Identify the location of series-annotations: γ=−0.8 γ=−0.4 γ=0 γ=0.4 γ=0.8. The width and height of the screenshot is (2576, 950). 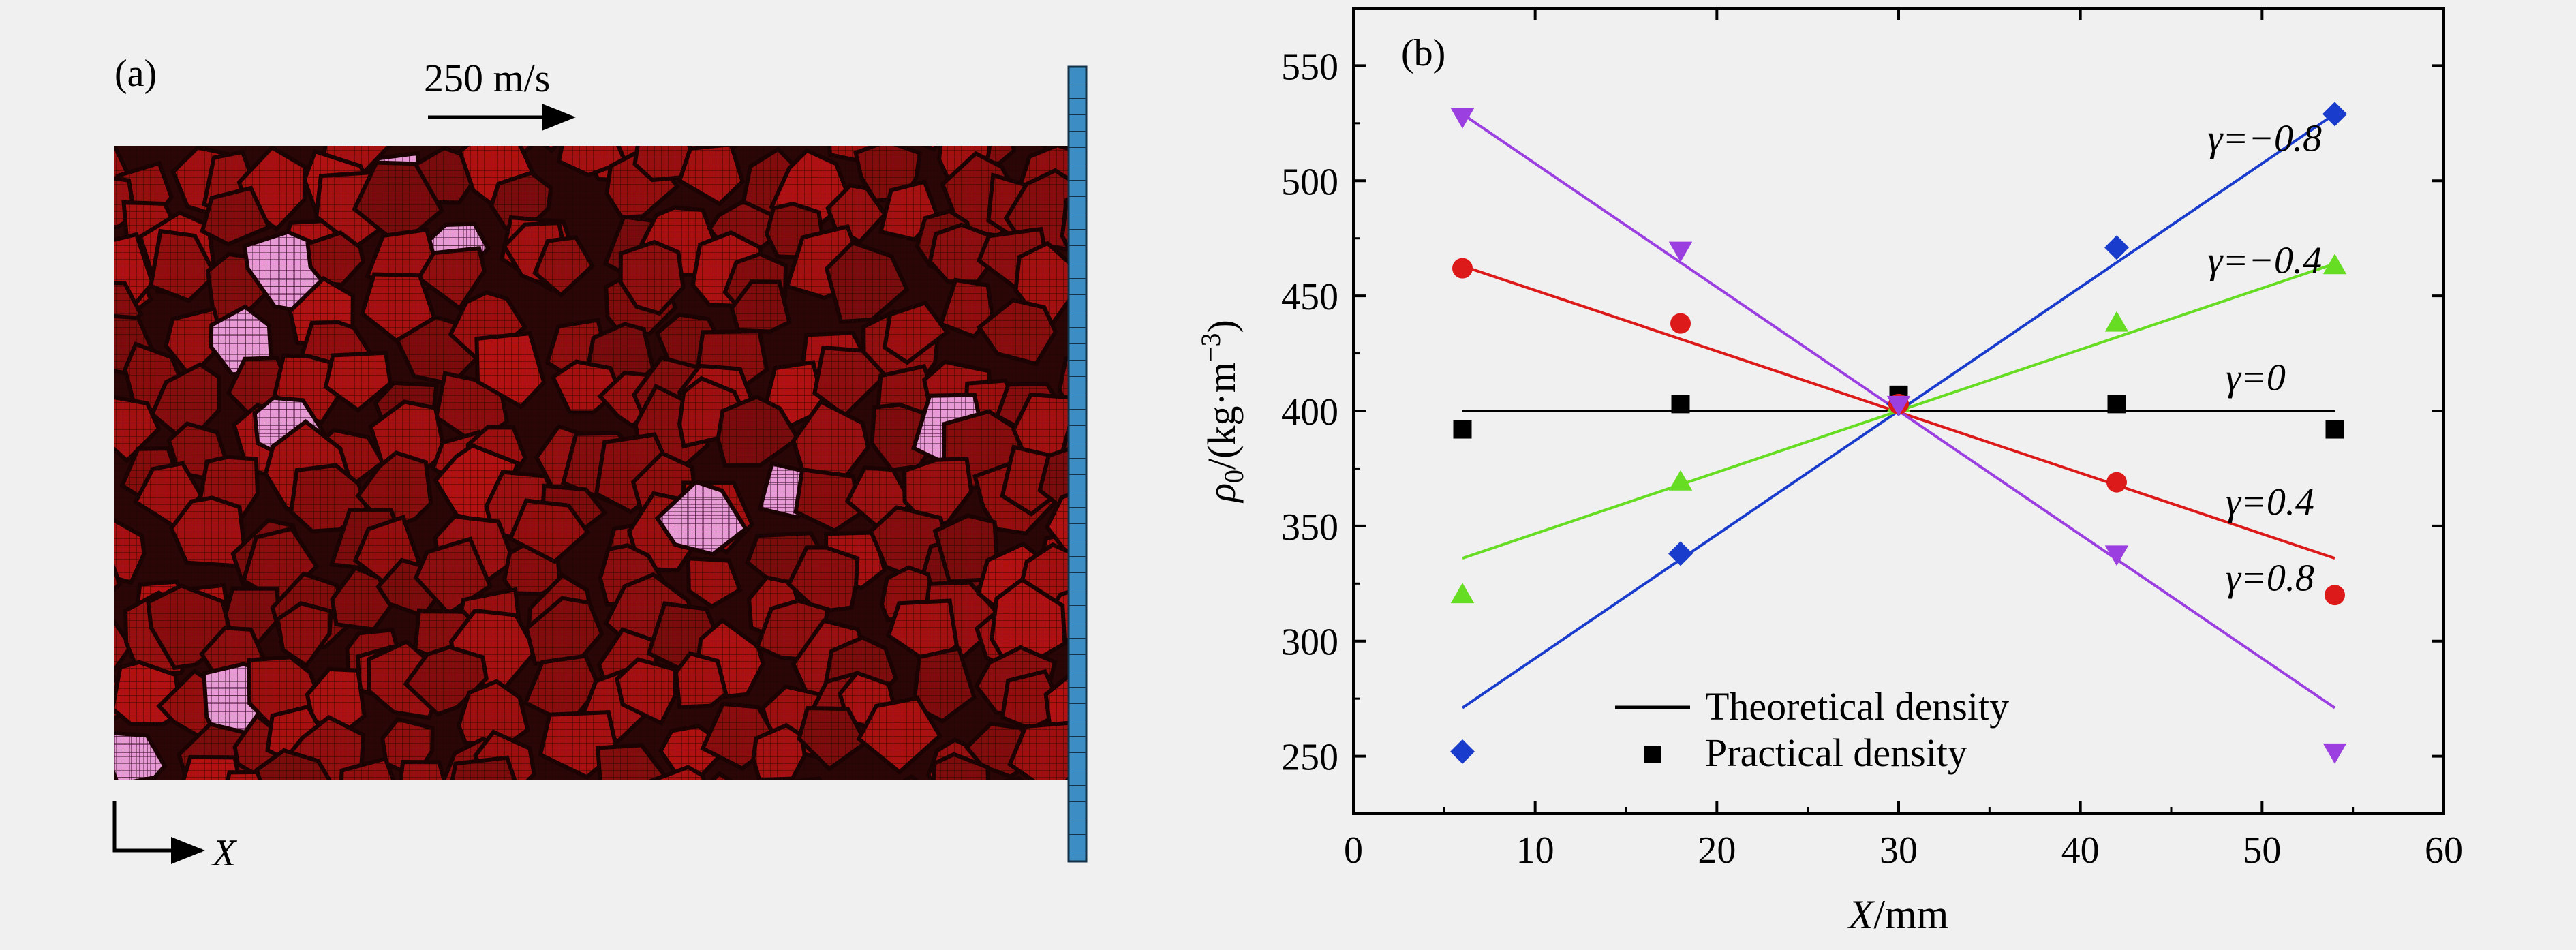
(2264, 358).